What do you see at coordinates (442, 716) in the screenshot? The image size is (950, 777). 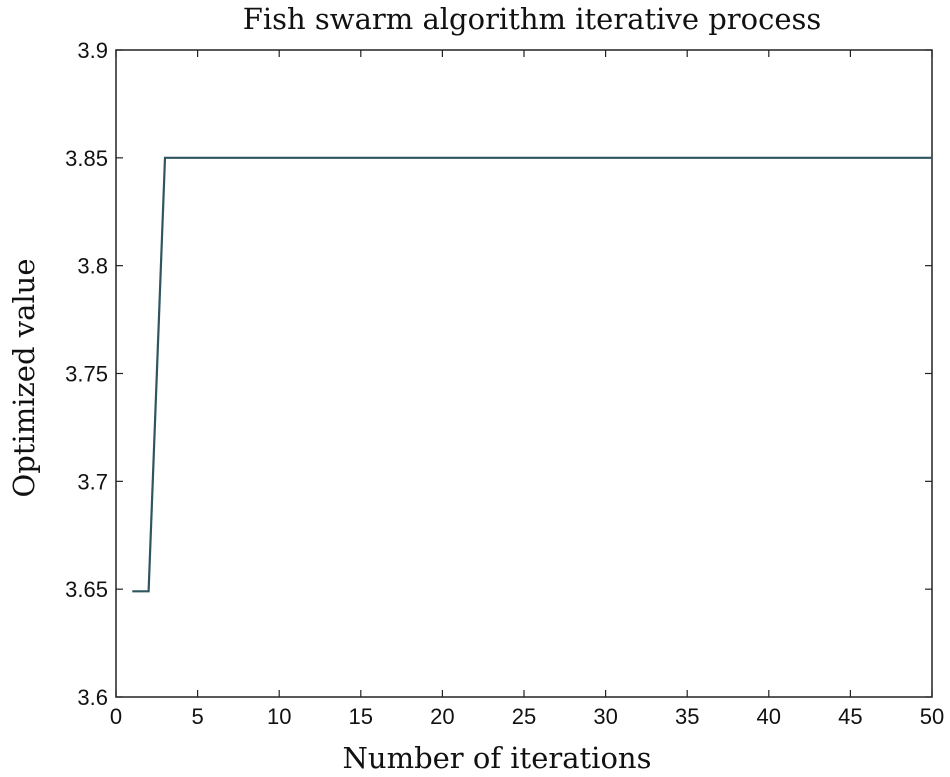 I see `x-tick-label: 20` at bounding box center [442, 716].